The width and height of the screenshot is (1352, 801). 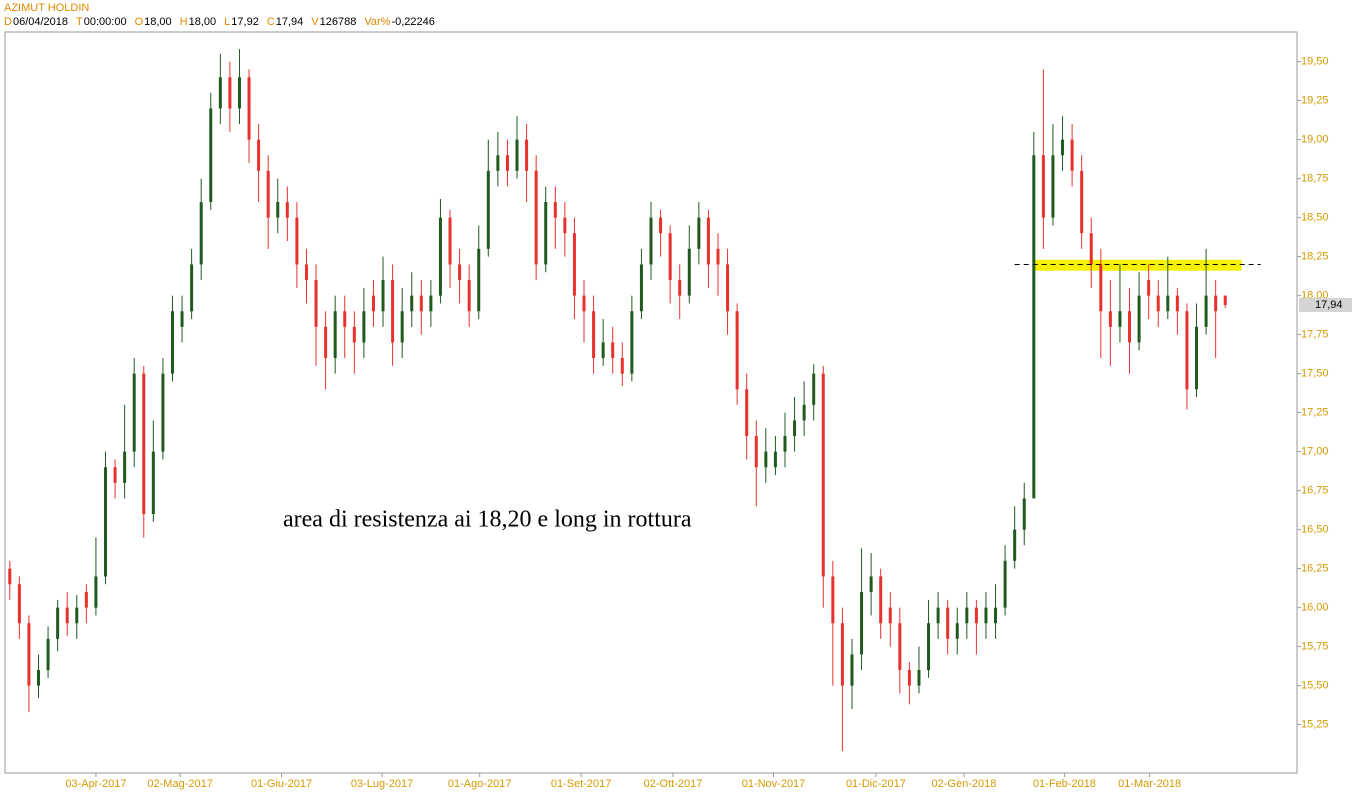 I want to click on header-value: -0,22246, so click(x=412, y=22).